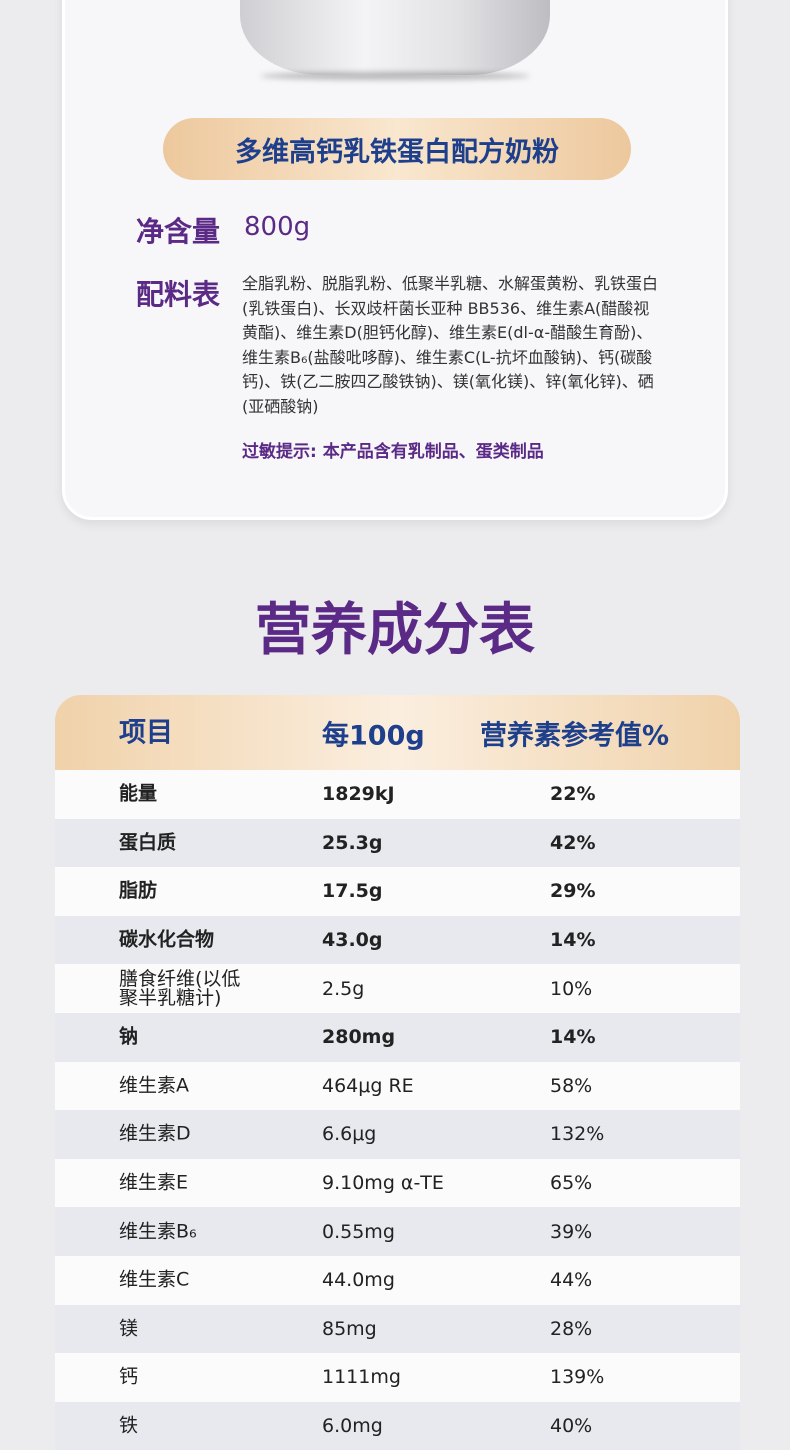 The image size is (790, 1450). Describe the element at coordinates (146, 732) in the screenshot. I see `header-item: 项目` at that location.